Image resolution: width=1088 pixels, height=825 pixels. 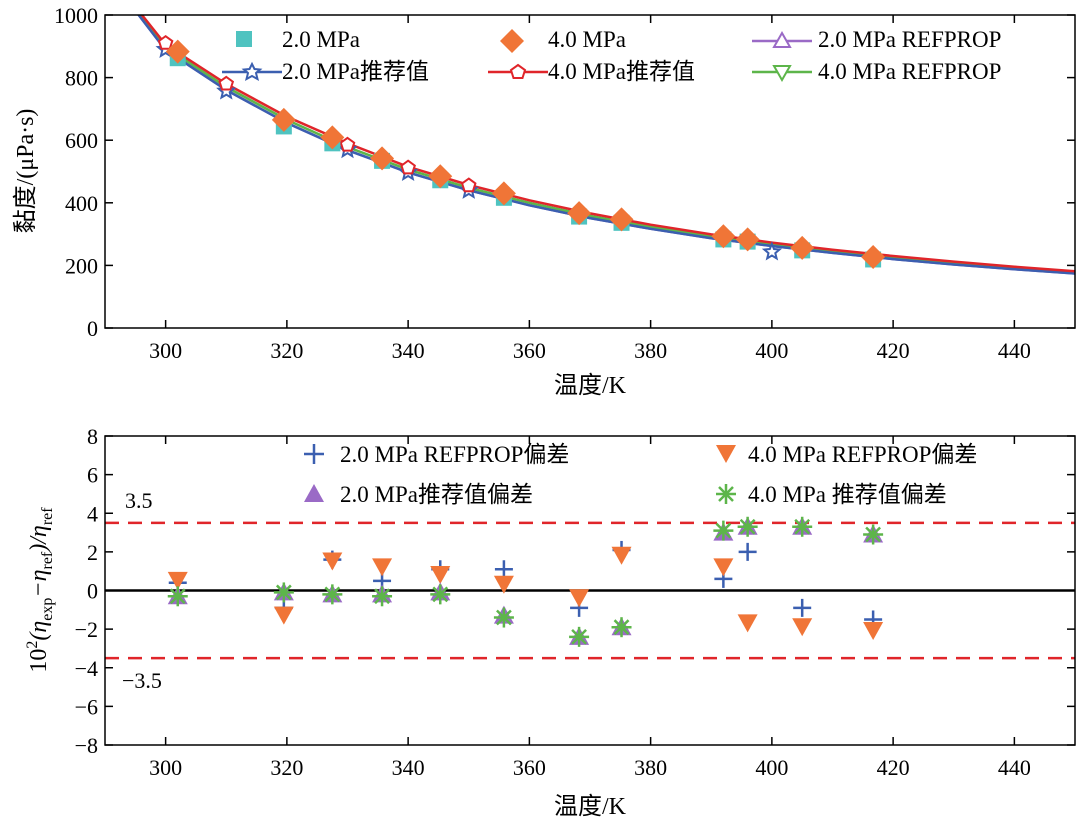 I want to click on upper-limit-label: 3.5, so click(x=139, y=500).